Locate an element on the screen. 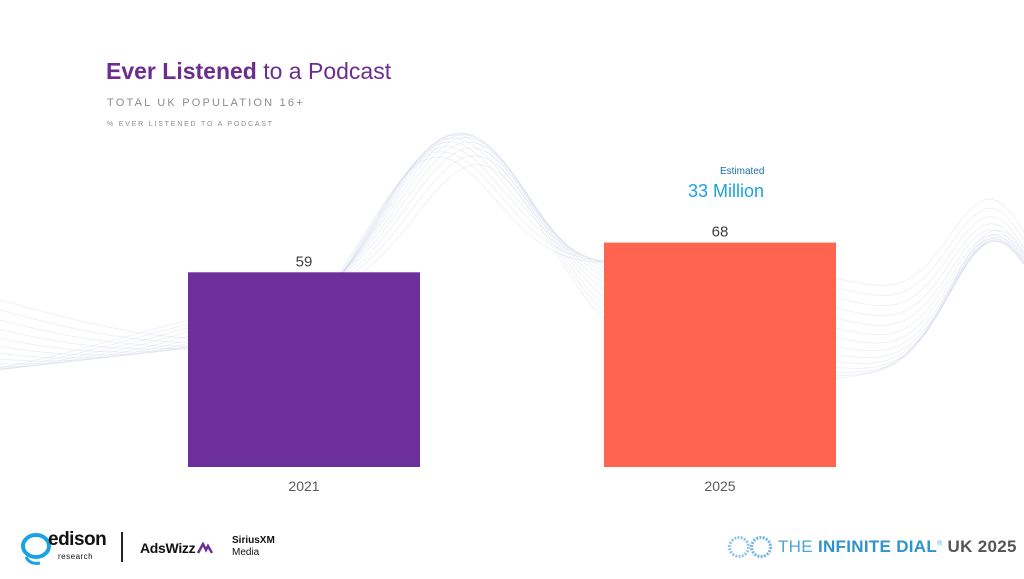 This screenshot has width=1024, height=579. title-bold: Ever Listened is located at coordinates (181, 71).